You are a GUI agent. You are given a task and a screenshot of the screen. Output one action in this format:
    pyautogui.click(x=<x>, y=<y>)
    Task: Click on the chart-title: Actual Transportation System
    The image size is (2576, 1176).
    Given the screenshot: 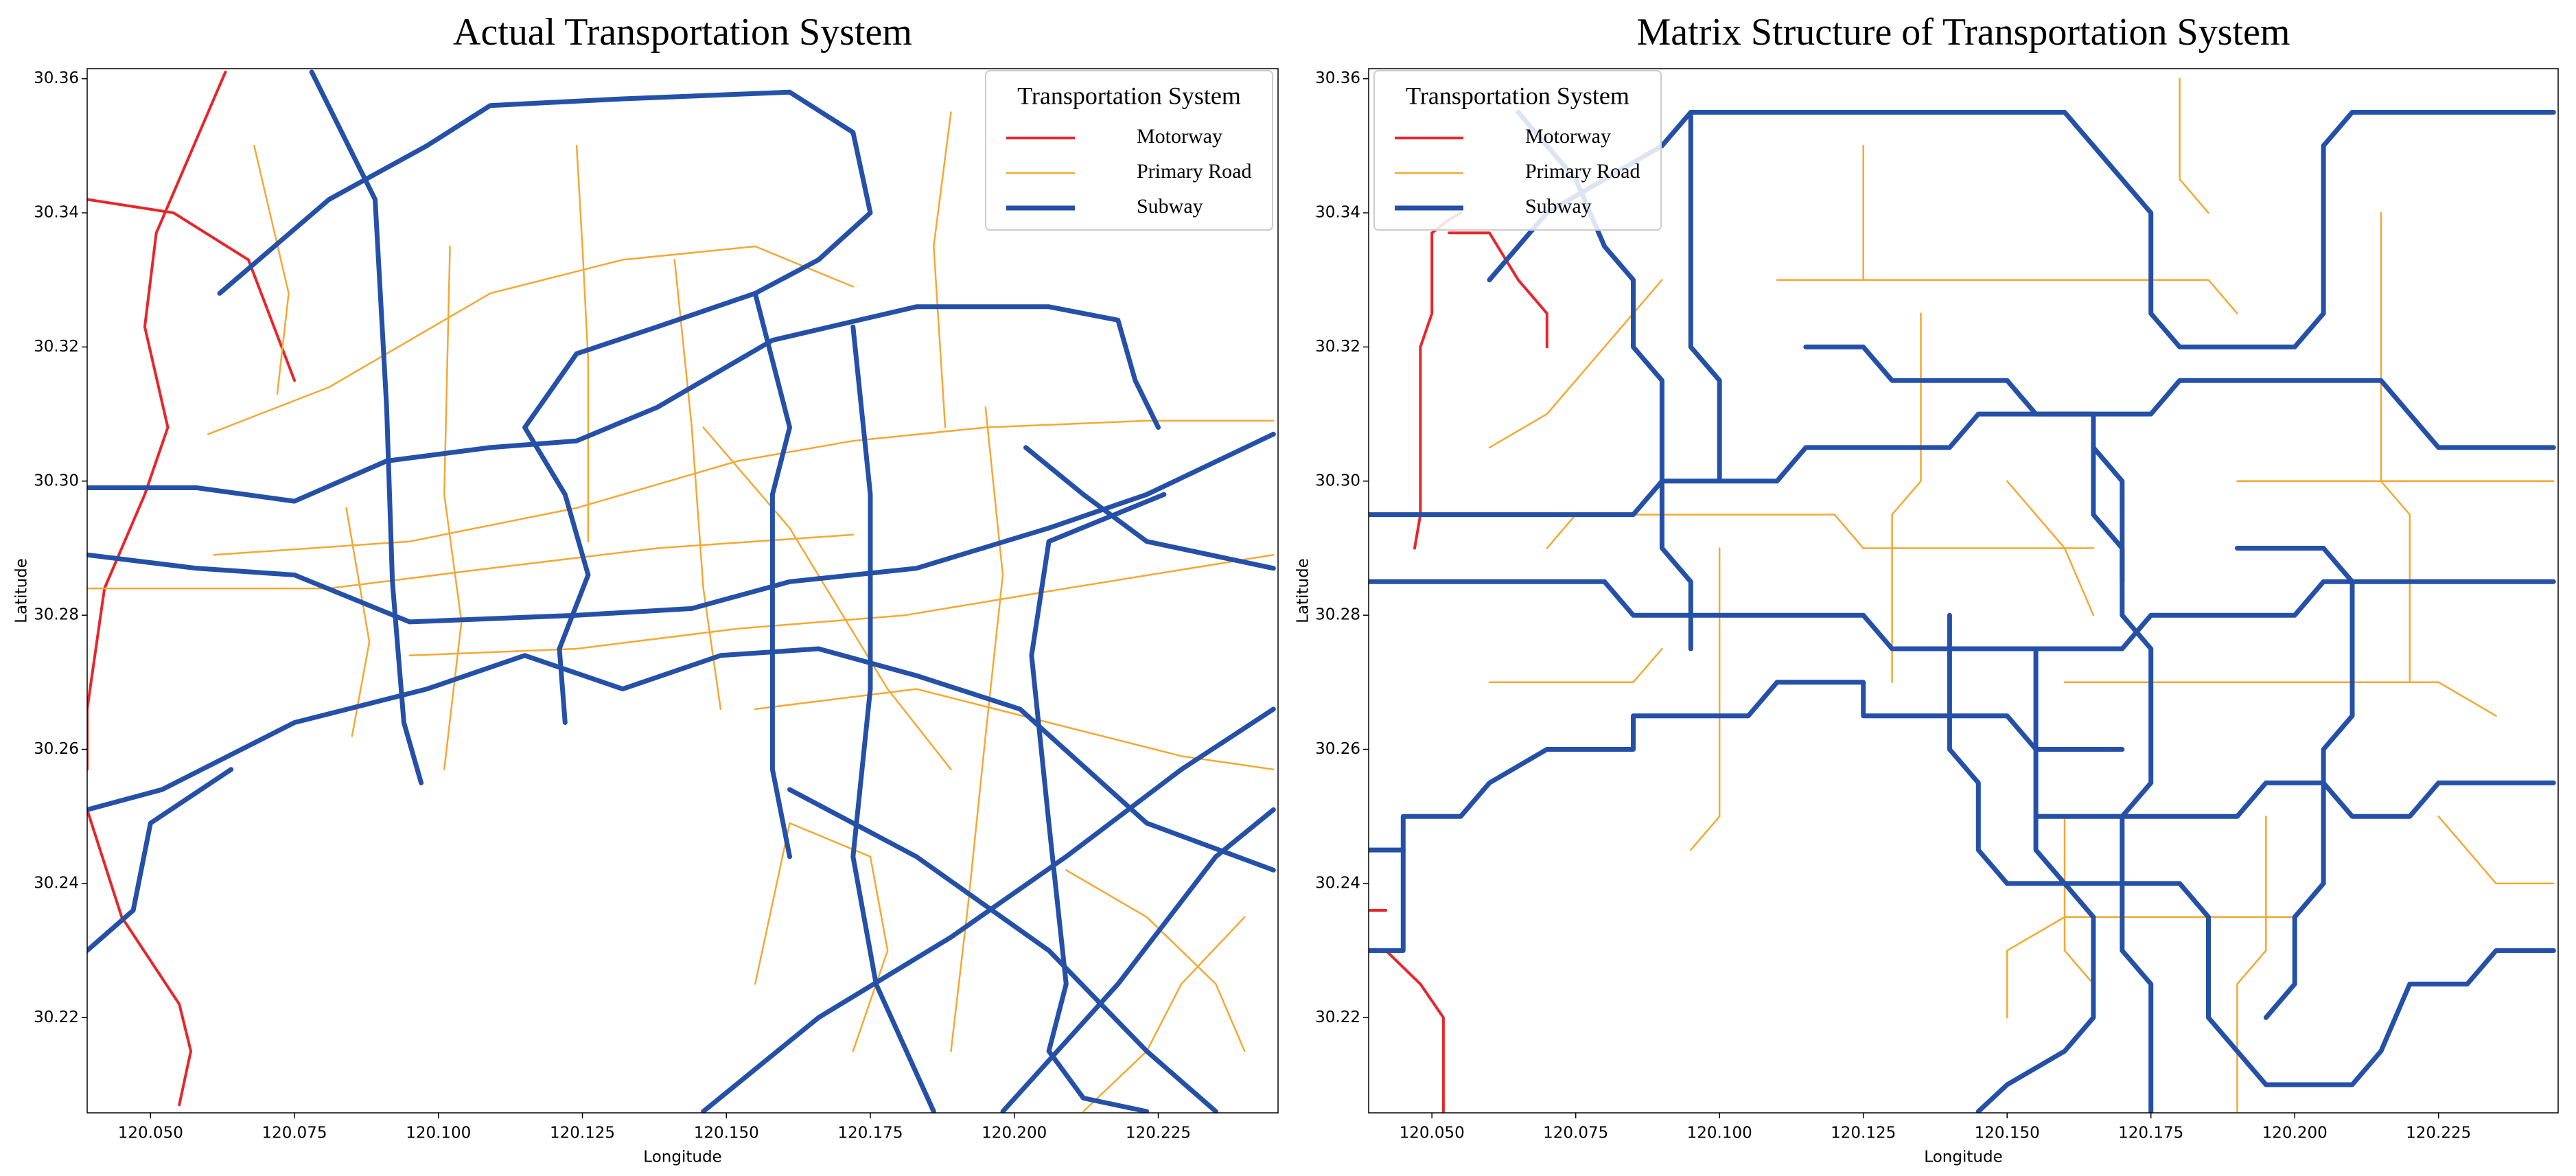 What is the action you would take?
    pyautogui.click(x=682, y=32)
    